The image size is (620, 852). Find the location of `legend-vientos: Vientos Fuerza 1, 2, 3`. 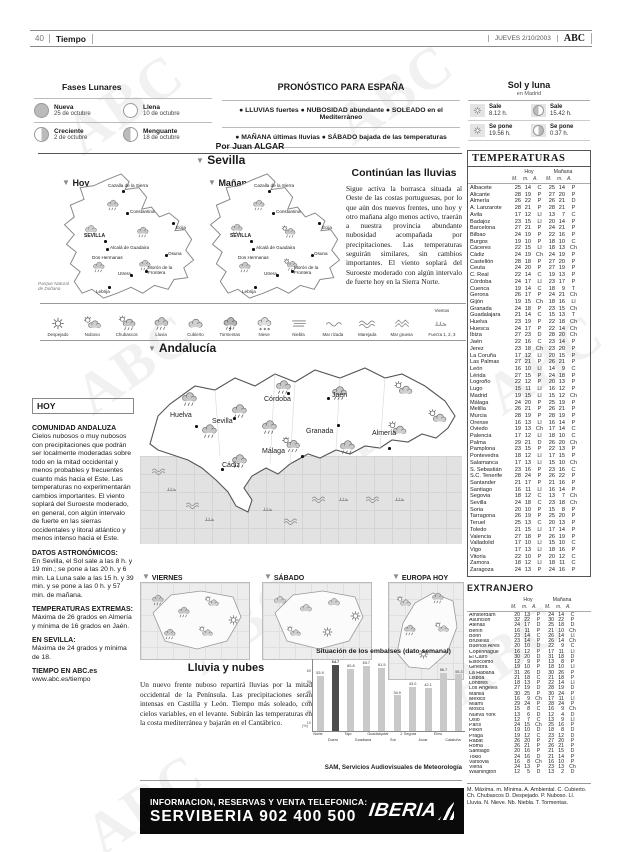

legend-vientos: Vientos Fuerza 1, 2, 3 is located at coordinates (442, 322).